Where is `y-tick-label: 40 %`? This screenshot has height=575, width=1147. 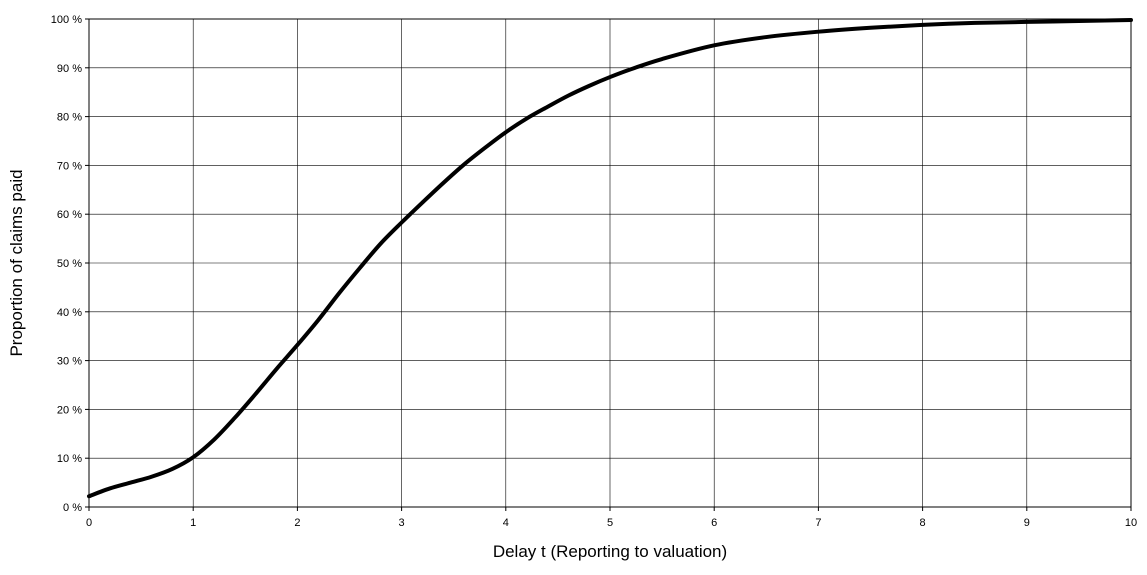 y-tick-label: 40 % is located at coordinates (69, 313).